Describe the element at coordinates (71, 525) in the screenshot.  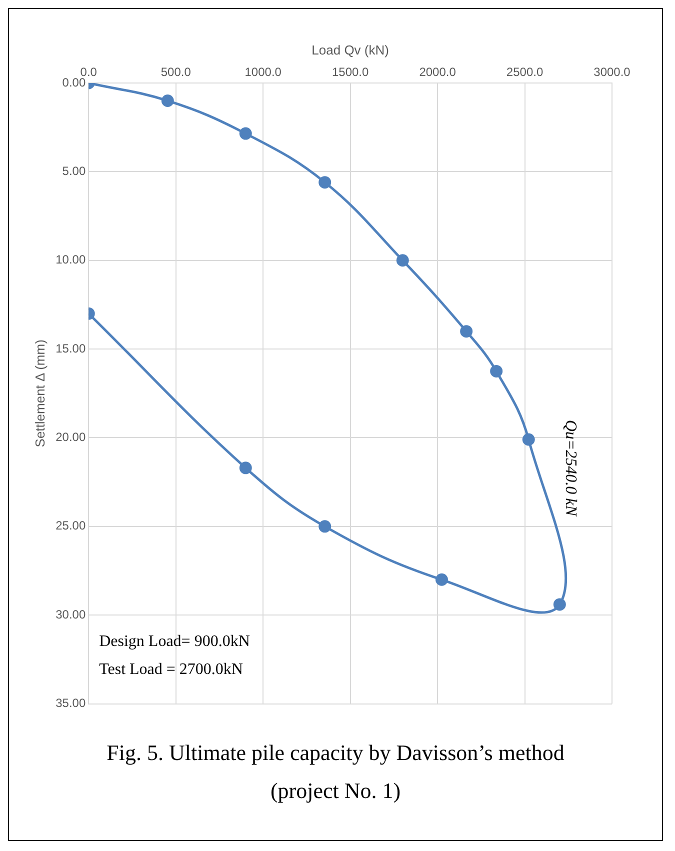
I see `y-tick-label: 25.00` at that location.